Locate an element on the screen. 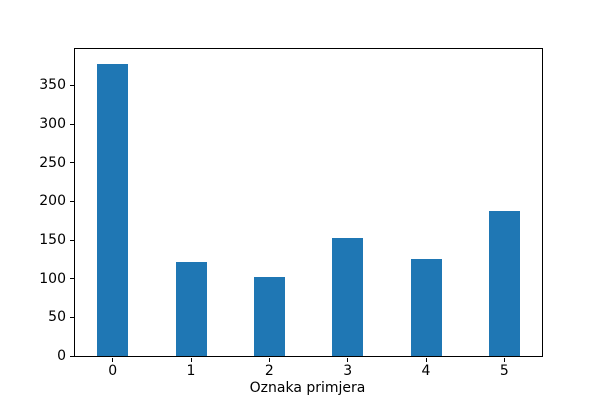 This screenshot has width=600, height=400. y-tick-label: 350 is located at coordinates (52, 85).